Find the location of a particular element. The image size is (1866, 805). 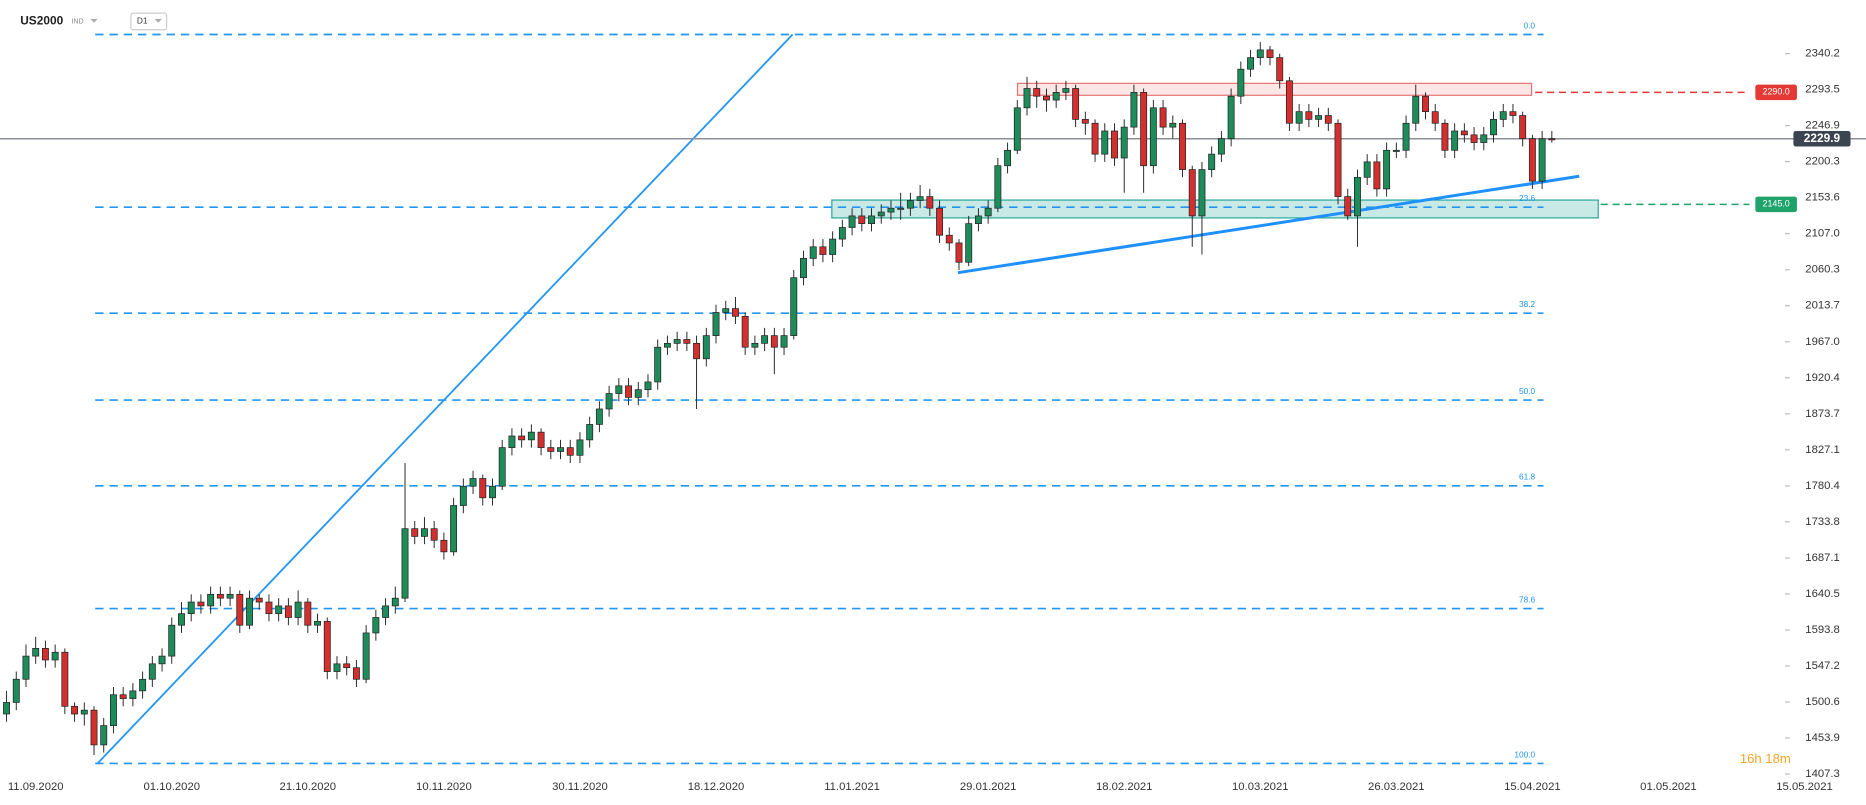

y-tick-label: 1500.6 is located at coordinates (1822, 702).